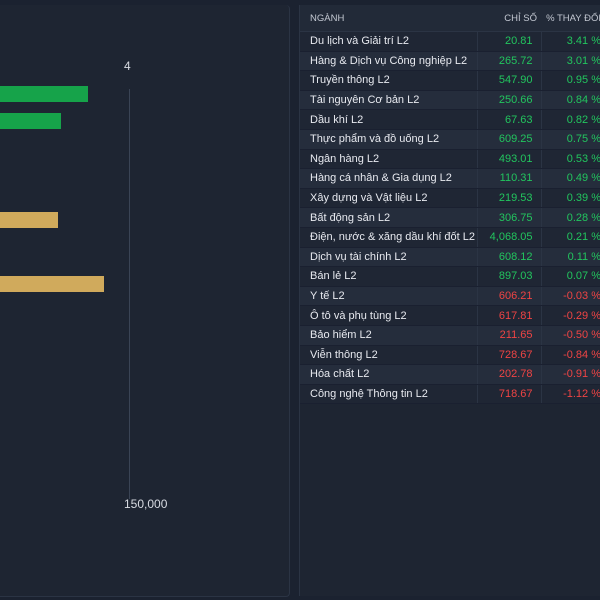 This screenshot has height=600, width=600. Describe the element at coordinates (570, 237) in the screenshot. I see `change-cell: 0.21 %` at that location.